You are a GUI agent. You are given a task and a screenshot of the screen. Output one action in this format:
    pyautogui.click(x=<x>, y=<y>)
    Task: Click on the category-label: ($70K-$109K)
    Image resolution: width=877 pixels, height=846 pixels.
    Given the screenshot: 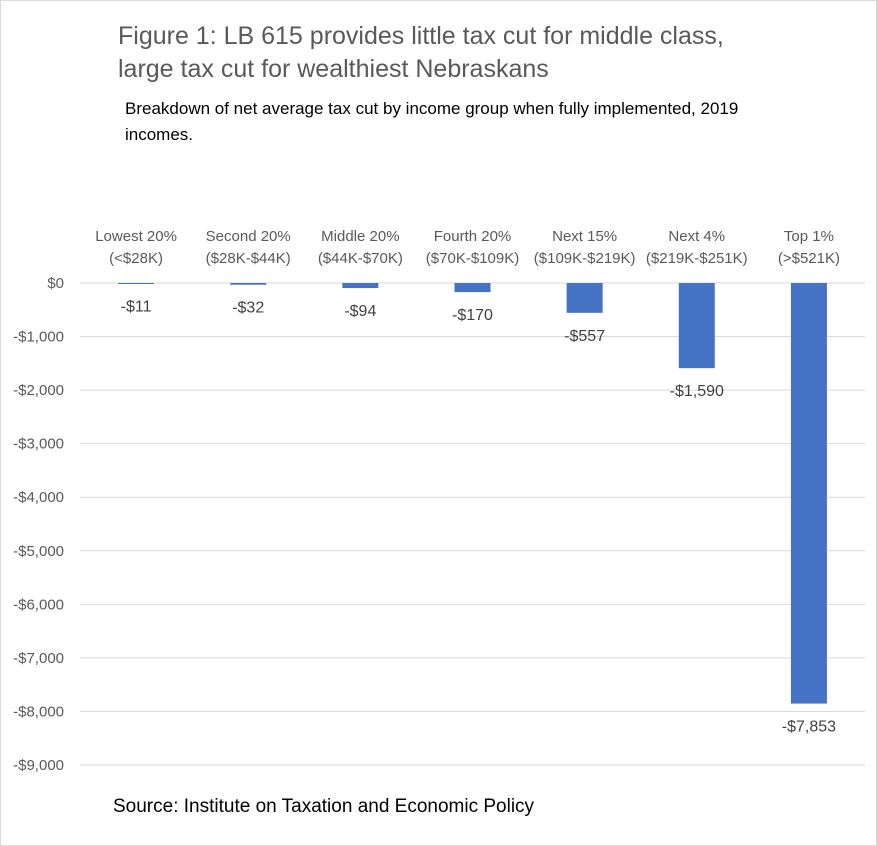 What is the action you would take?
    pyautogui.click(x=472, y=258)
    